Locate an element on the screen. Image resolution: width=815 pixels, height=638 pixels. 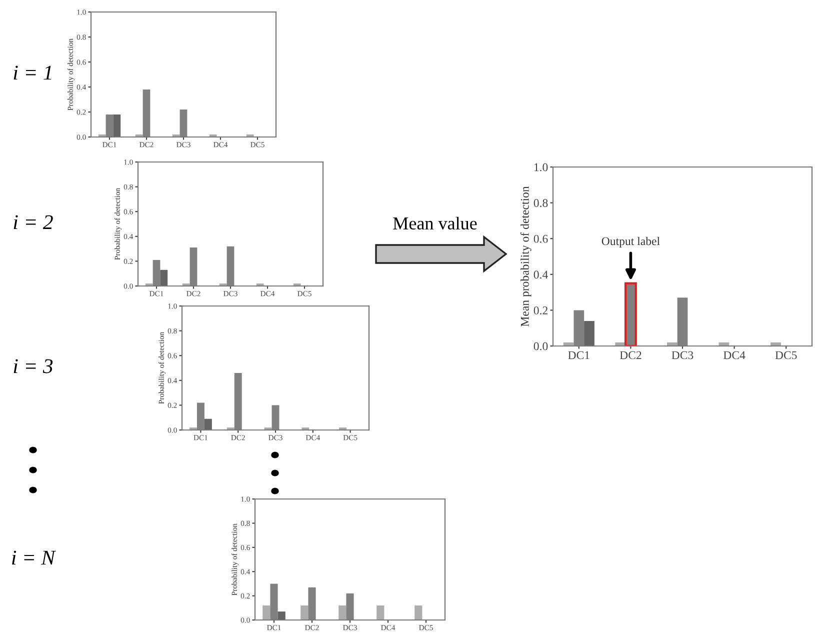
text: i = 3 is located at coordinates (33, 366).